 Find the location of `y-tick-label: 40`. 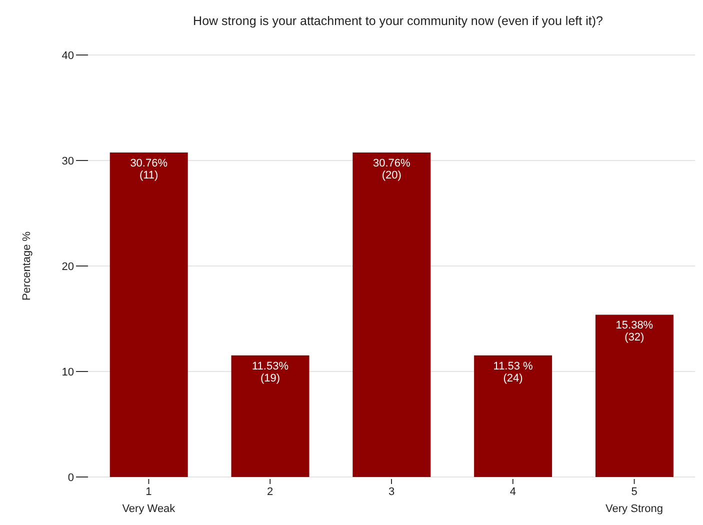

y-tick-label: 40 is located at coordinates (68, 56).